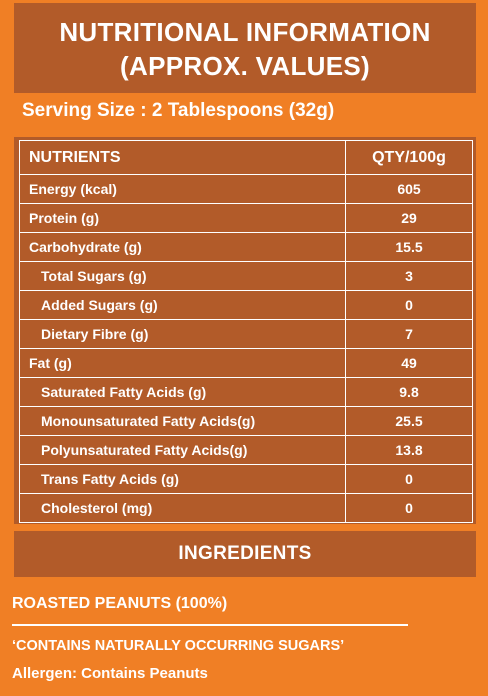  What do you see at coordinates (245, 66) in the screenshot?
I see `header-subtitle: (APPROX. VALUES)` at bounding box center [245, 66].